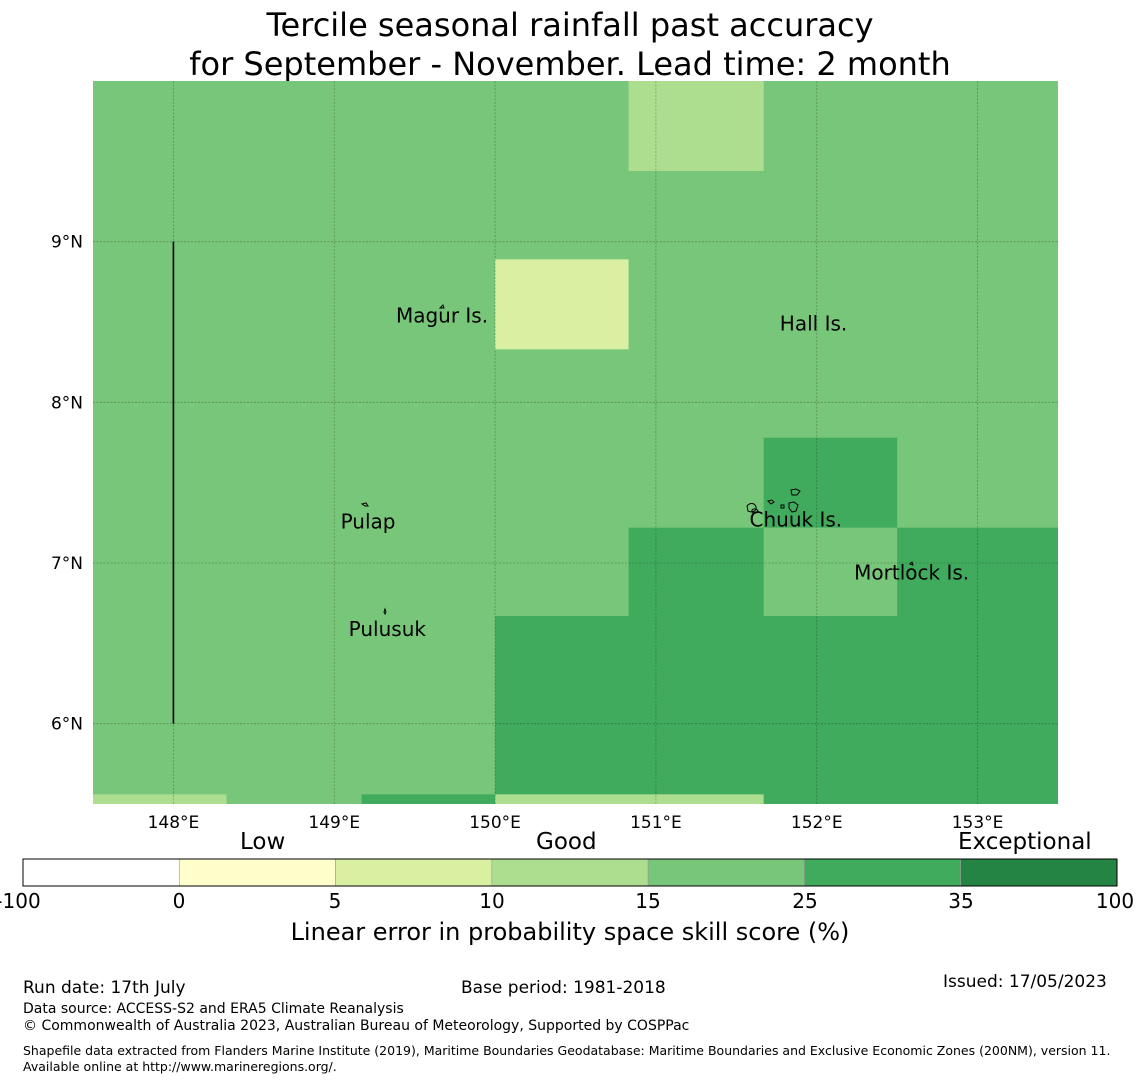 The image size is (1140, 1080). I want to click on longitude-tick-label: 152°E, so click(817, 823).